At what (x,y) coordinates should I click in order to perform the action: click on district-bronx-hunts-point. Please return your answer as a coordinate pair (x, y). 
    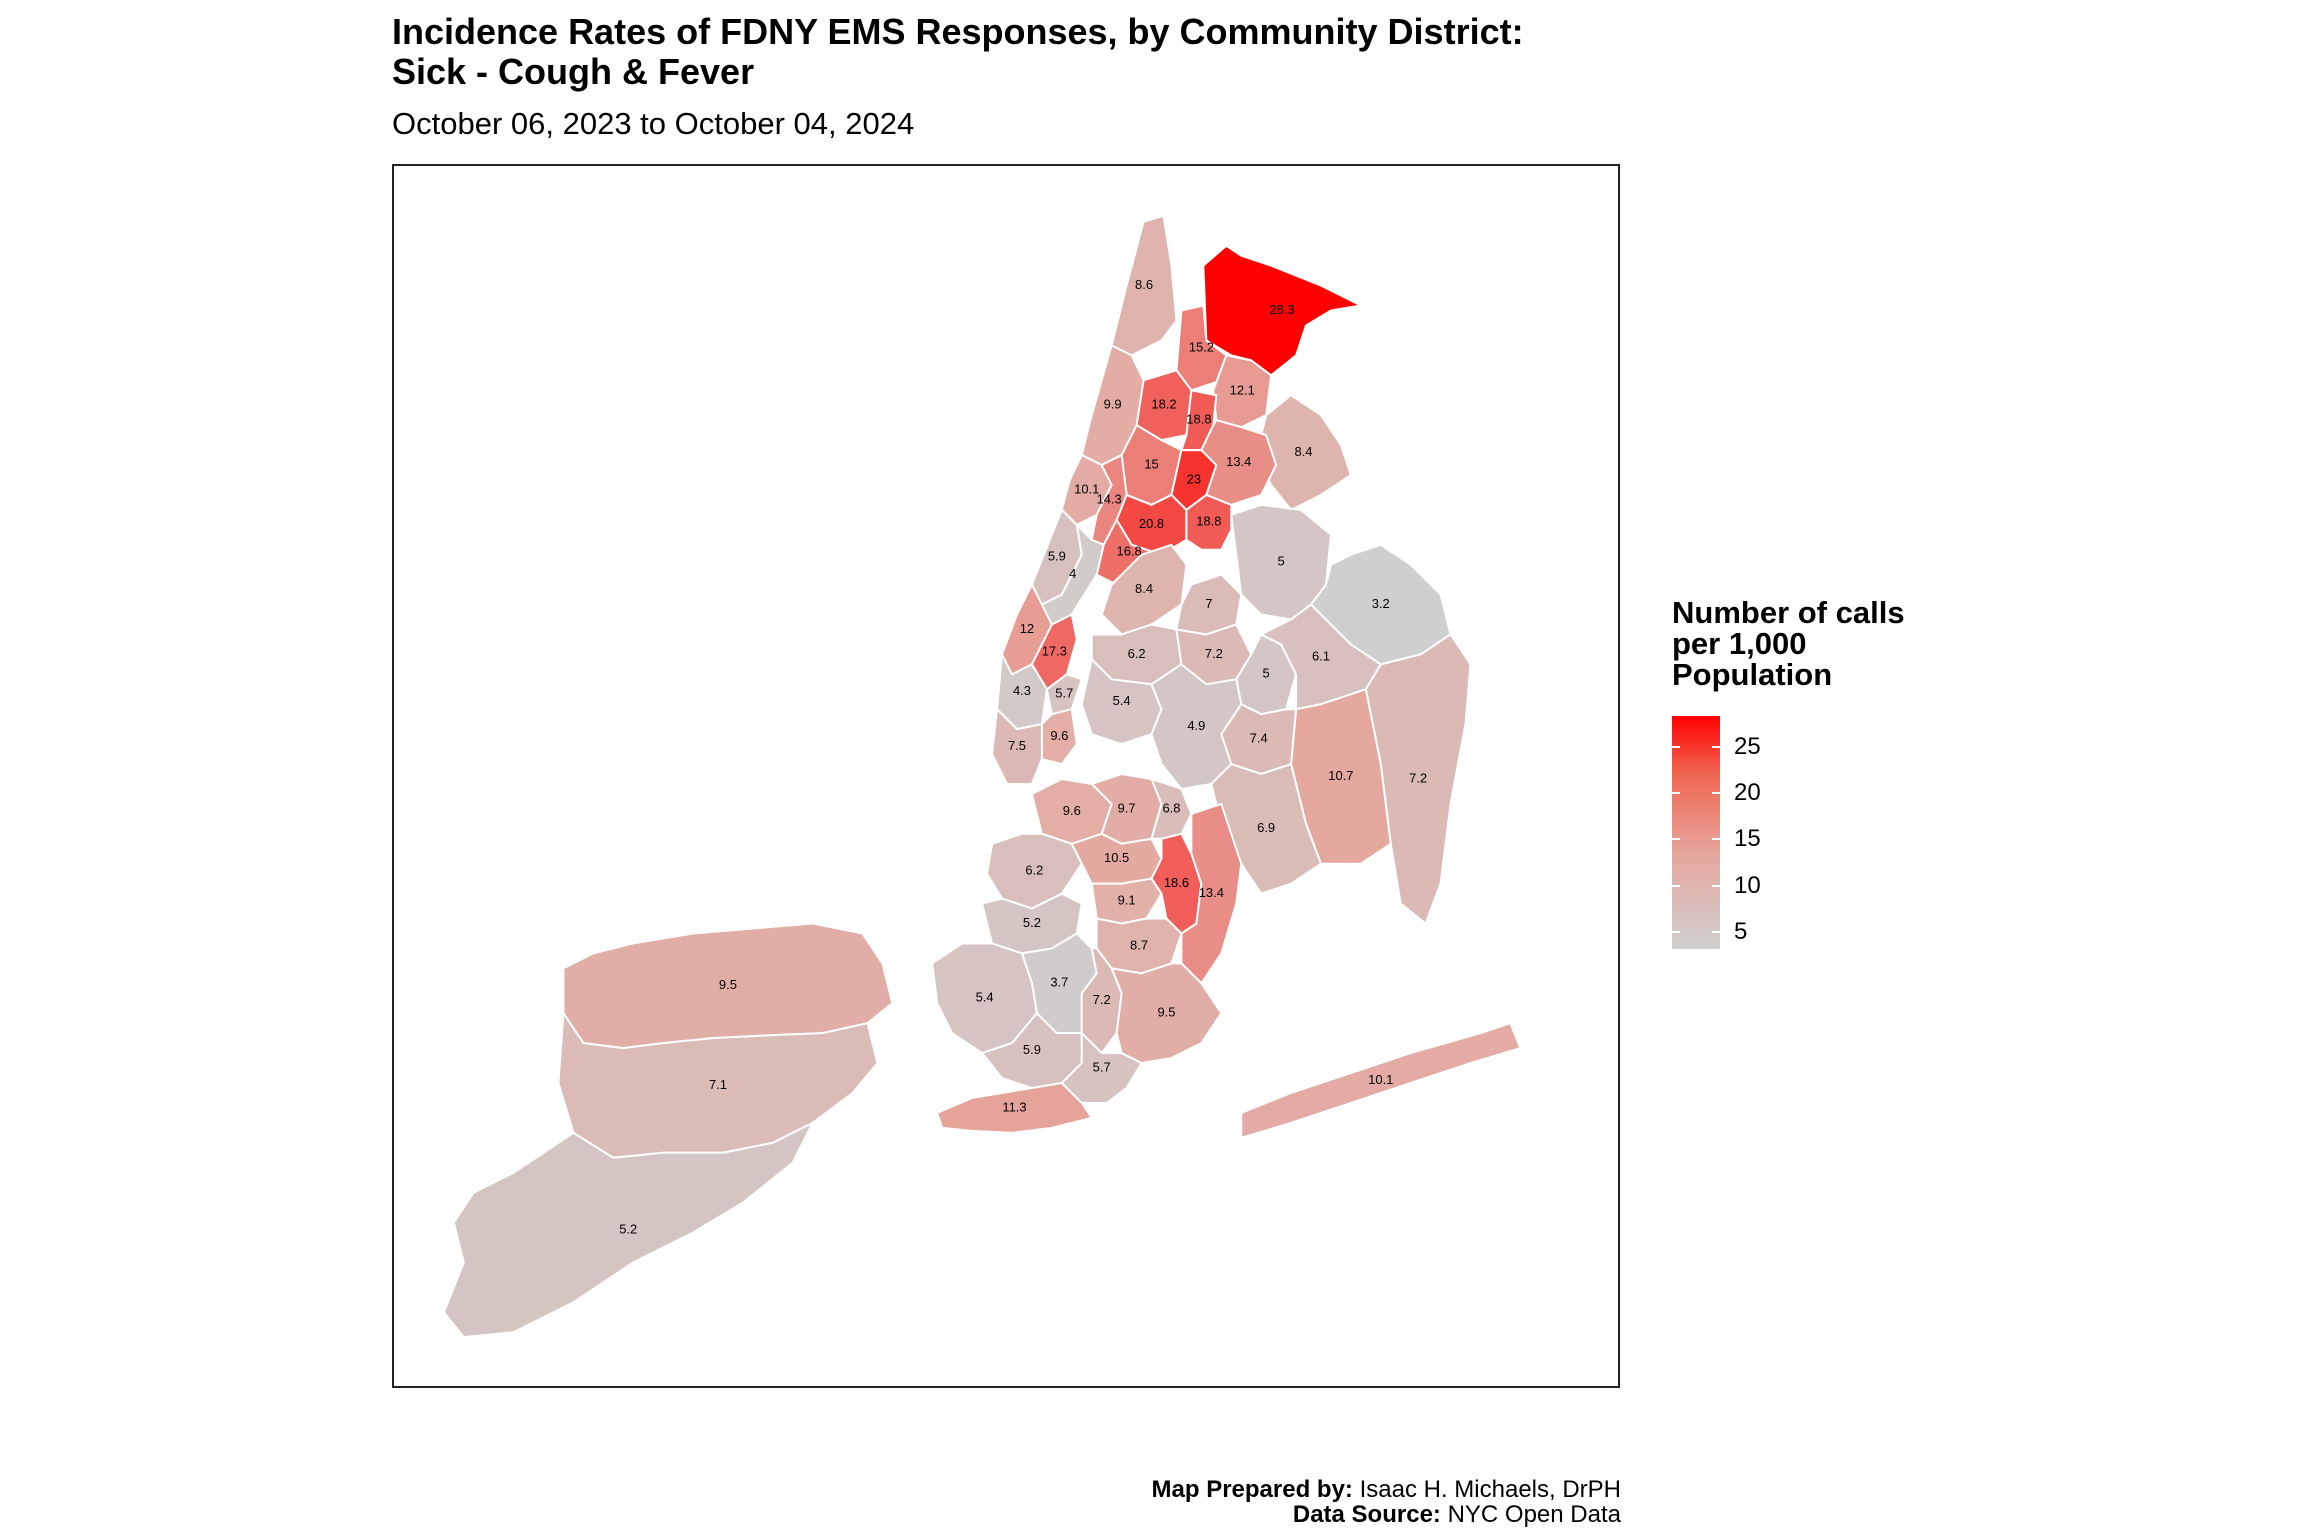
    Looking at the image, I should click on (1209, 522).